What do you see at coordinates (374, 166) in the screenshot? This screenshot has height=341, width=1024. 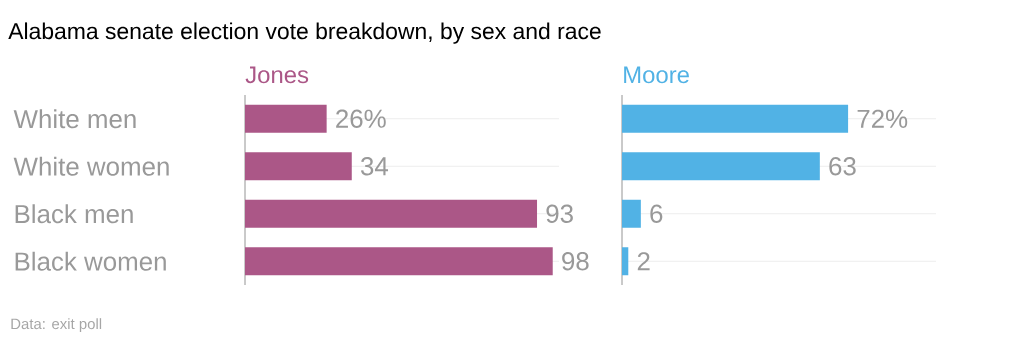 I see `data-label: 34` at bounding box center [374, 166].